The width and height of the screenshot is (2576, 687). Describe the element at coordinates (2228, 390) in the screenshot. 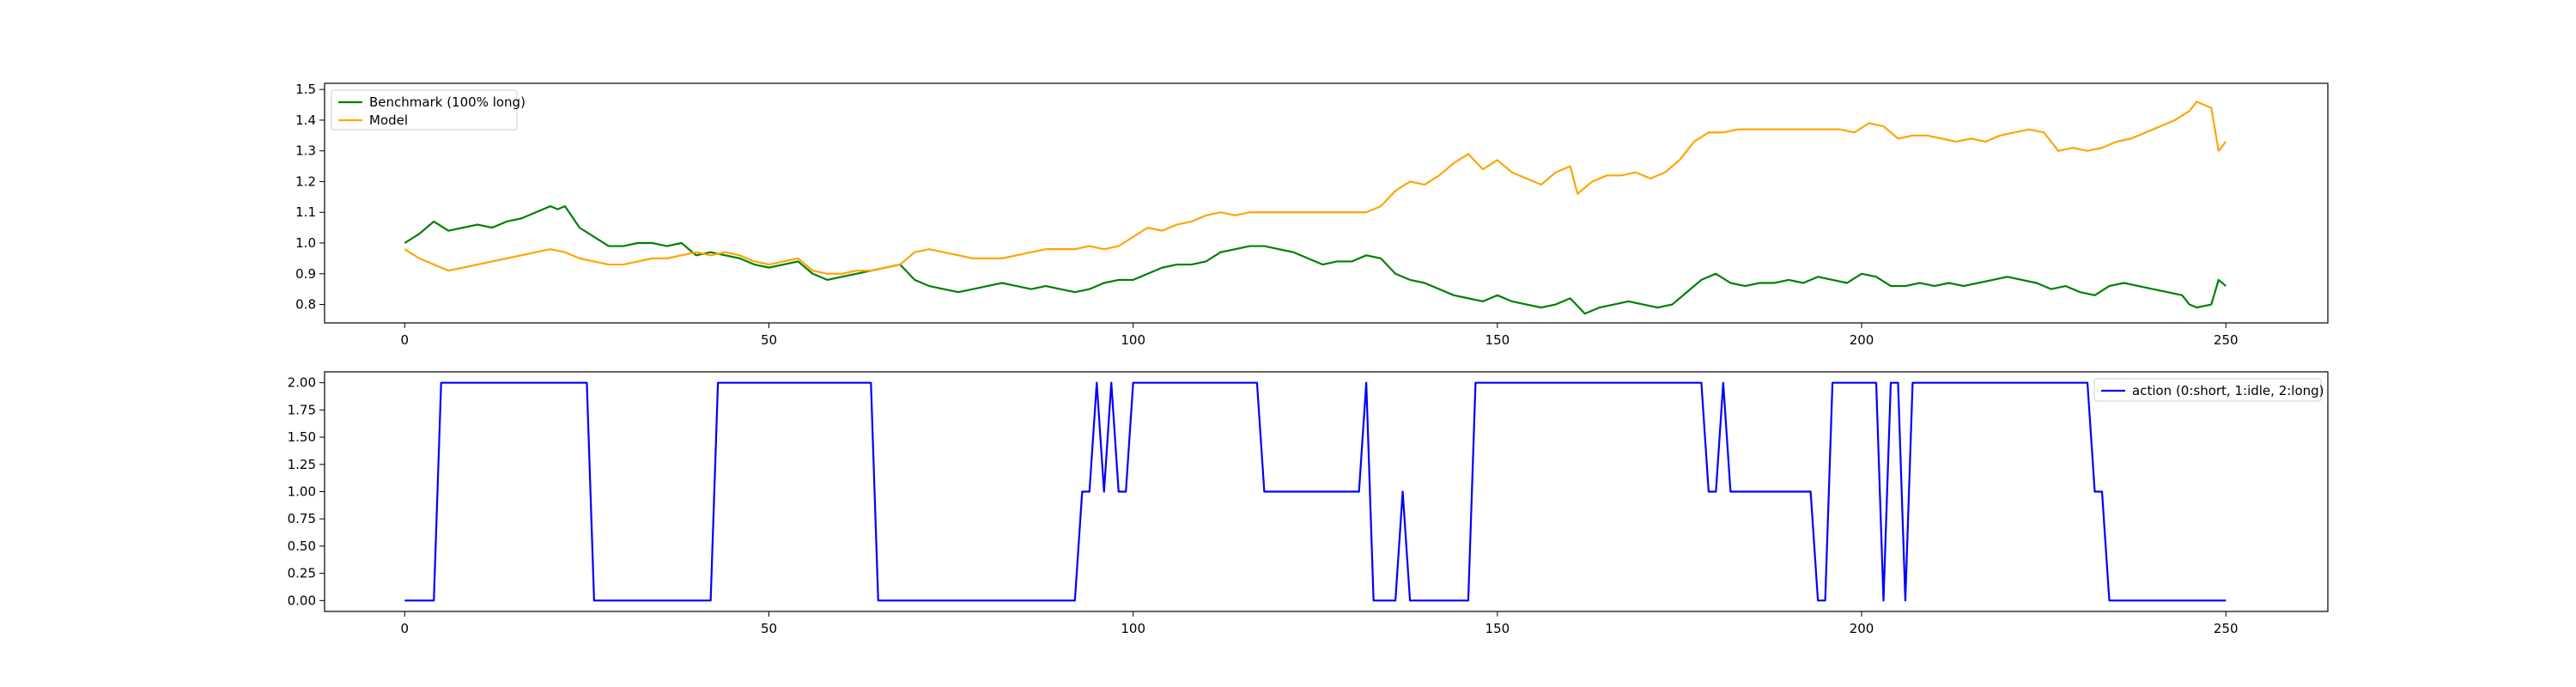

I see `action-chart-legend-label: action (0:short, 1:idle, 2:long)` at that location.